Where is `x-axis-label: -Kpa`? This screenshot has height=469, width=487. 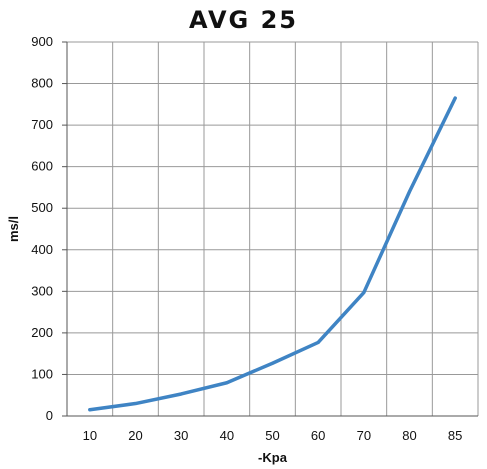 x-axis-label: -Kpa is located at coordinates (273, 457).